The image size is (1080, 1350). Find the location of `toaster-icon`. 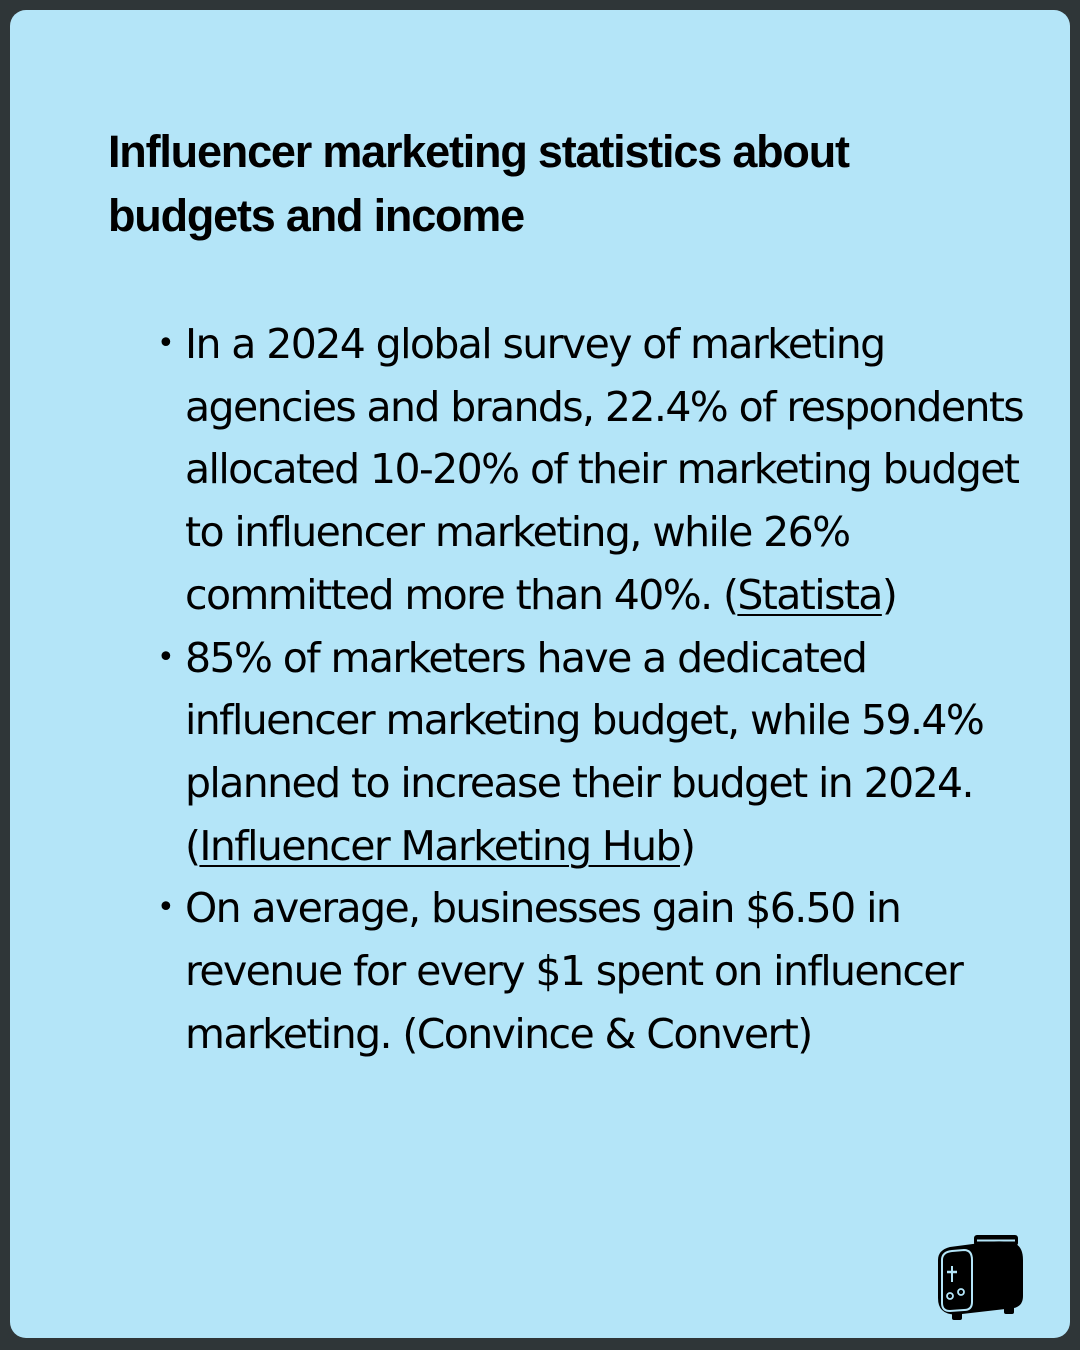

toaster-icon is located at coordinates (977, 1276).